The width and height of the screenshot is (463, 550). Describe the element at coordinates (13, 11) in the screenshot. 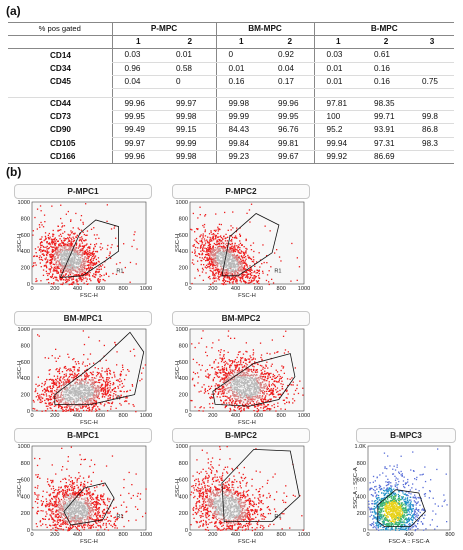

I see `panel-a-label: (a)` at that location.